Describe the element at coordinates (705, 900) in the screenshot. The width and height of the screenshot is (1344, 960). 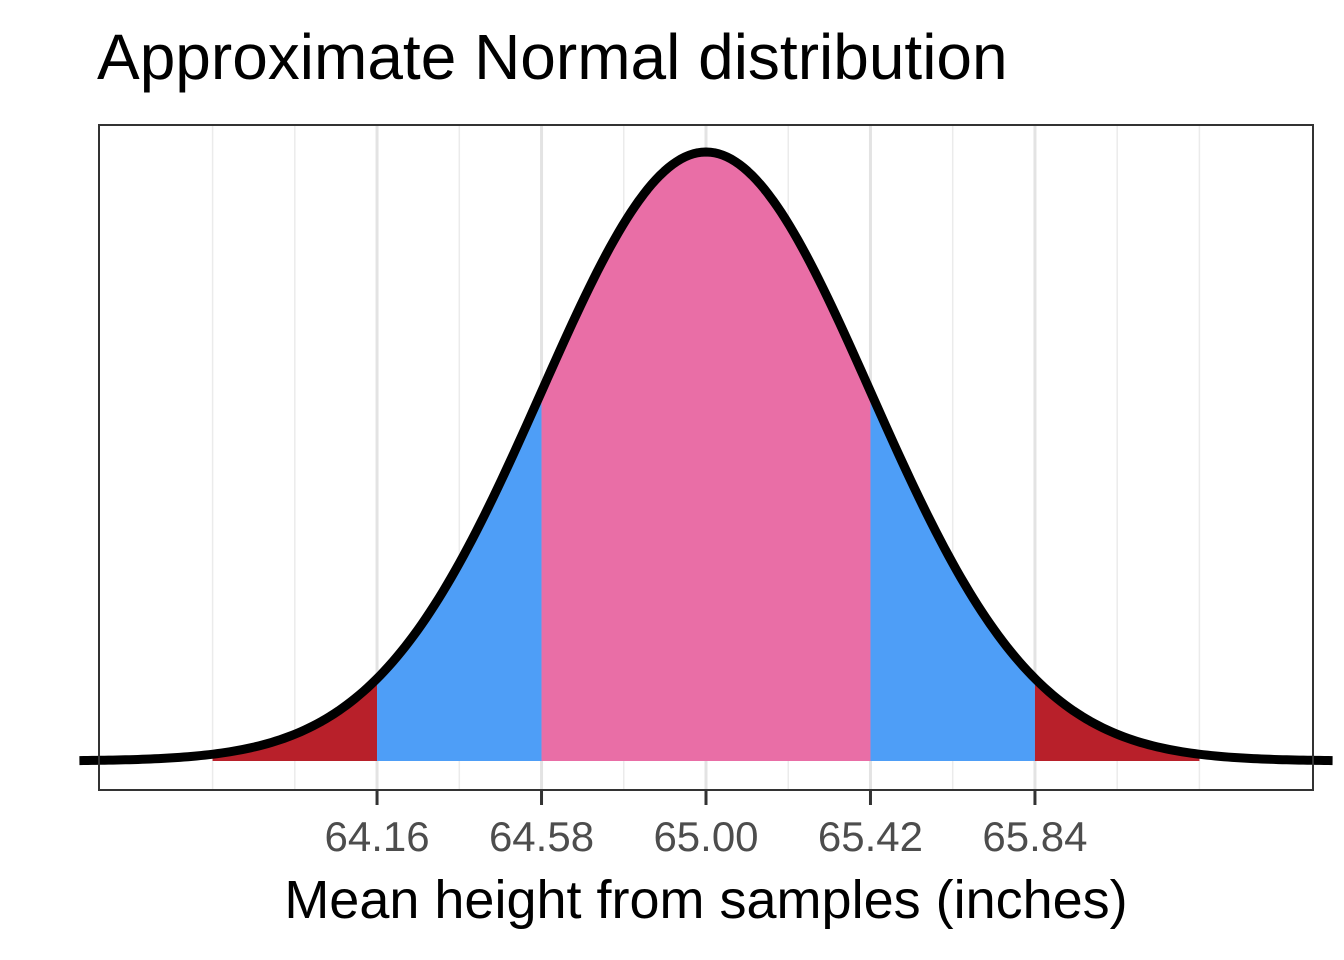
I see `x-axis-title: Mean height from samples (inches)` at that location.